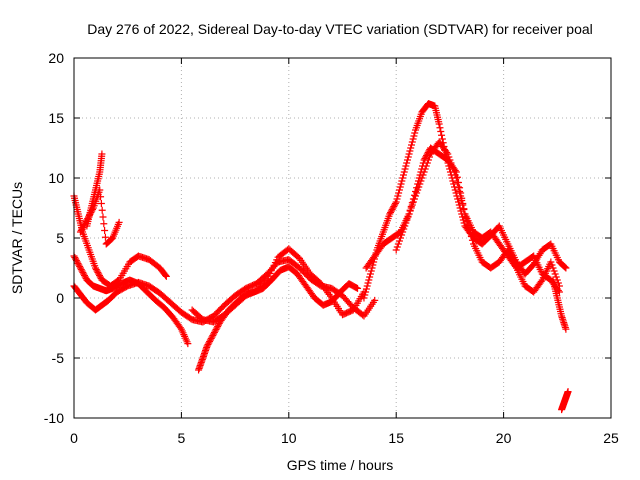  I want to click on y-tick-label: 10, so click(56, 178).